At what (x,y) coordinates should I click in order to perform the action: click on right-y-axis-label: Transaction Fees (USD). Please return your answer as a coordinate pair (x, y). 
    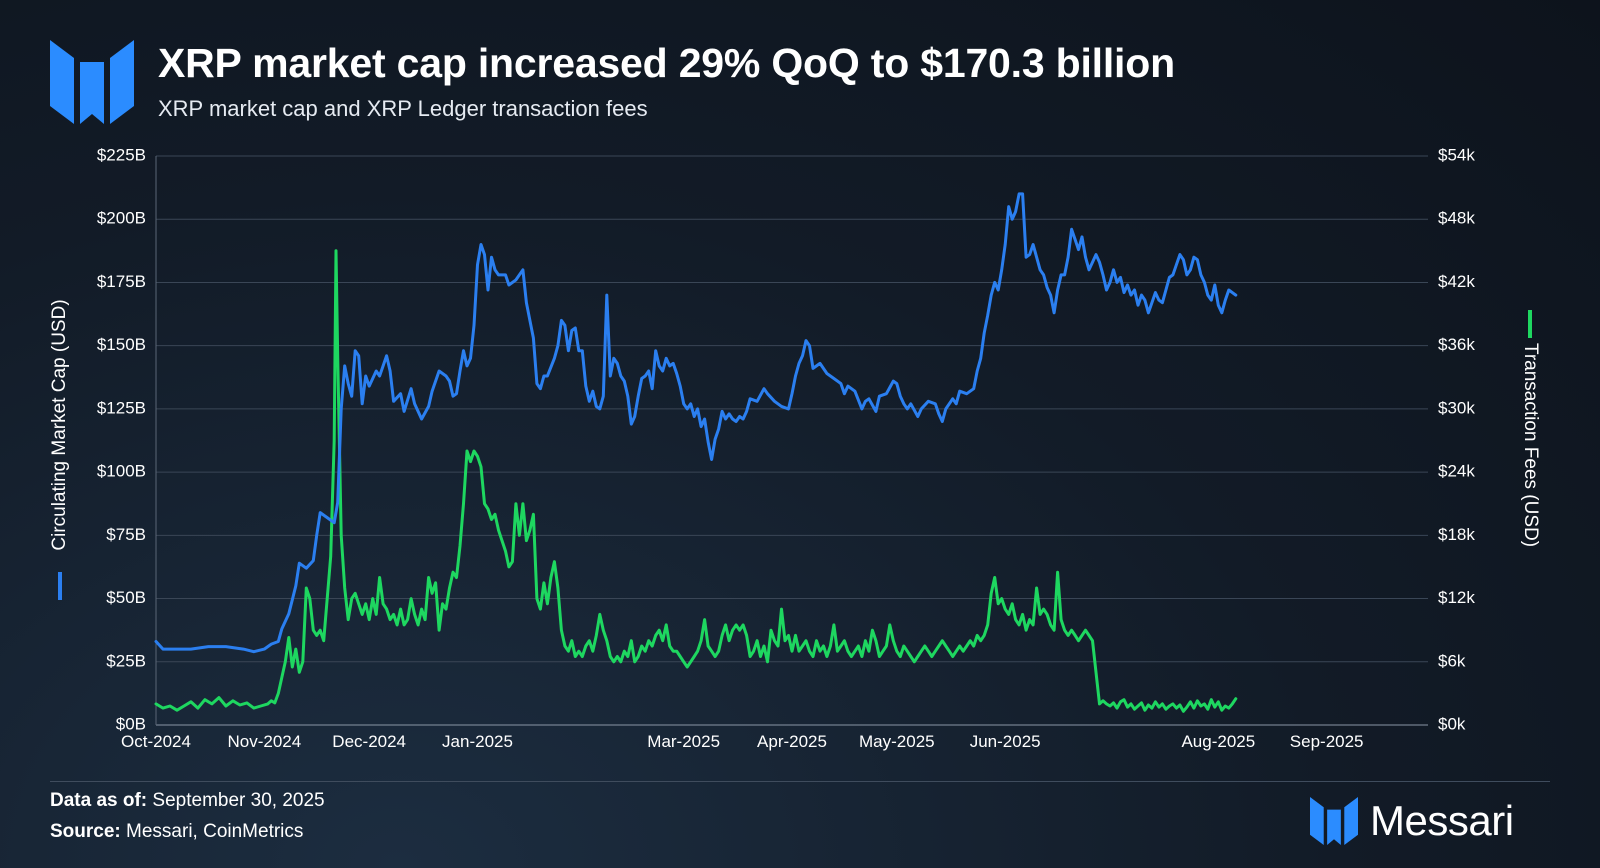
    Looking at the image, I should click on (1530, 445).